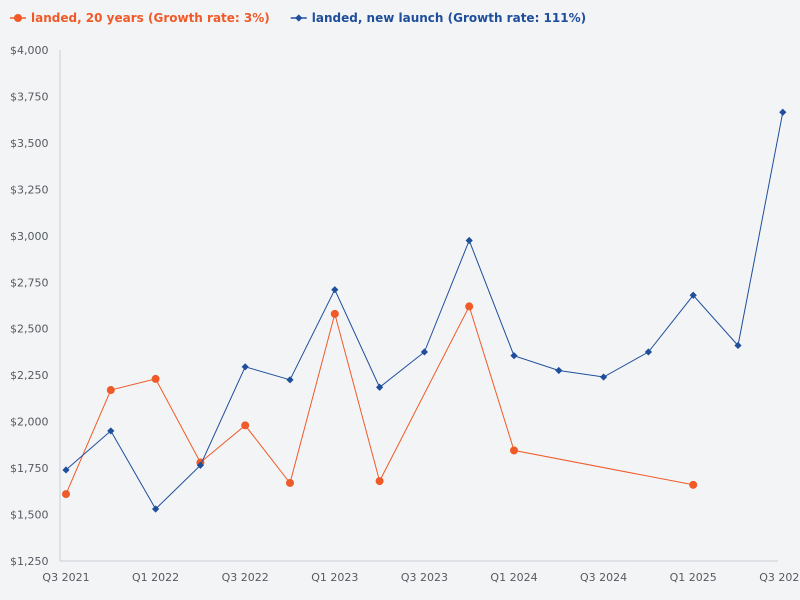  I want to click on x-tick-label: Q1 2024, so click(513, 577).